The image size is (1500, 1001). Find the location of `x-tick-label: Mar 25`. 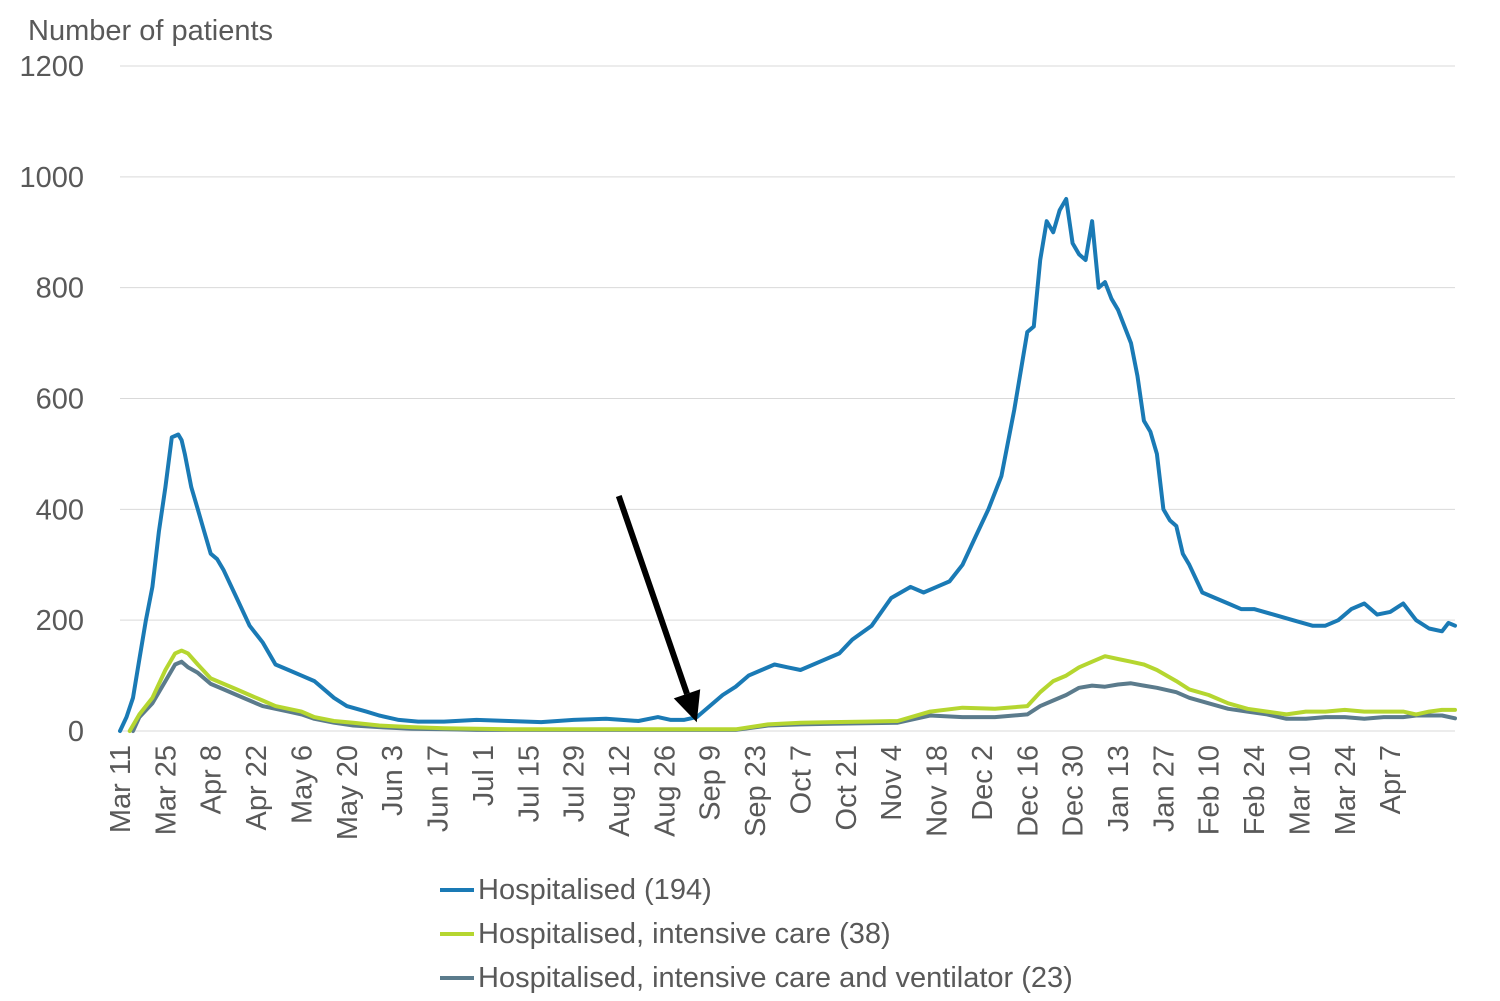

x-tick-label: Mar 25 is located at coordinates (166, 790).